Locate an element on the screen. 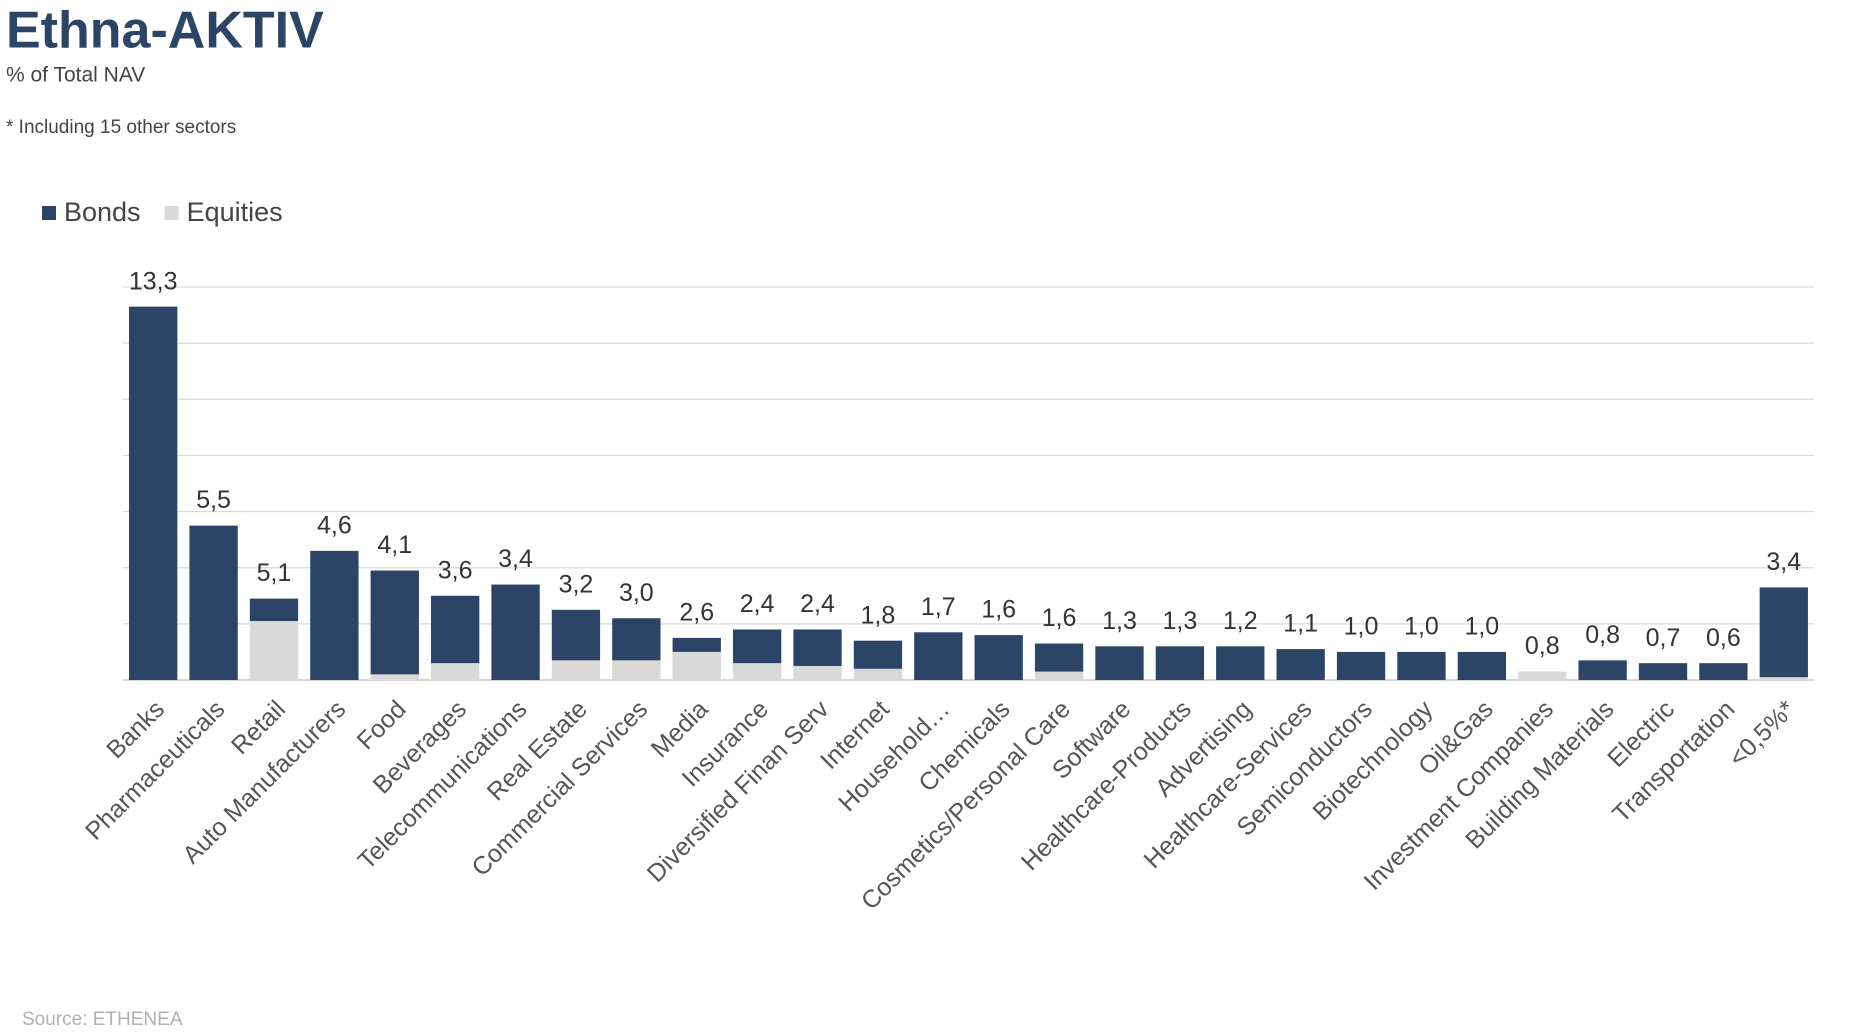 The image size is (1855, 1034). chart-note: * Including 15 other sectors is located at coordinates (121, 127).